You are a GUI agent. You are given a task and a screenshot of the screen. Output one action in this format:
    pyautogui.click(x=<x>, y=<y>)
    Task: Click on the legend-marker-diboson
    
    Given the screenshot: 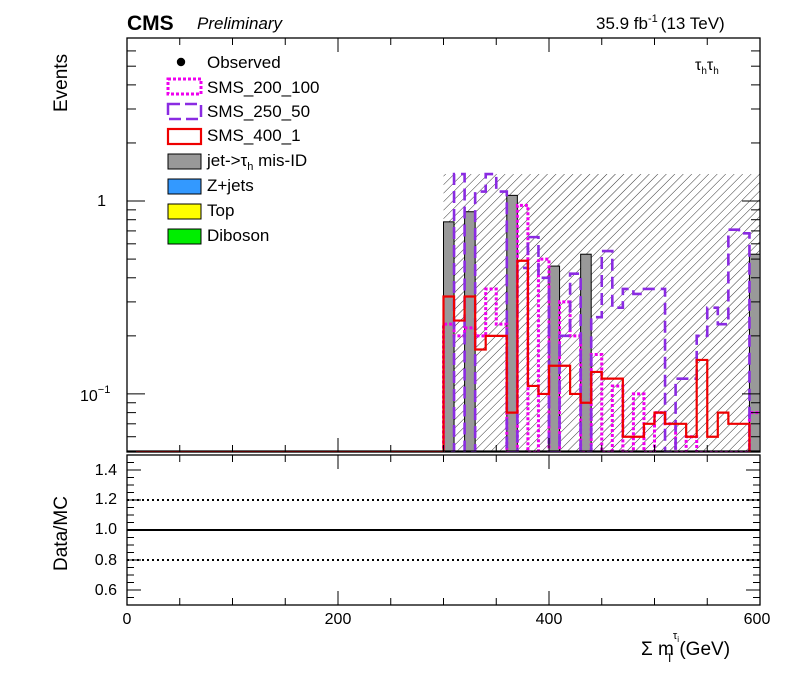 What is the action you would take?
    pyautogui.click(x=184, y=236)
    